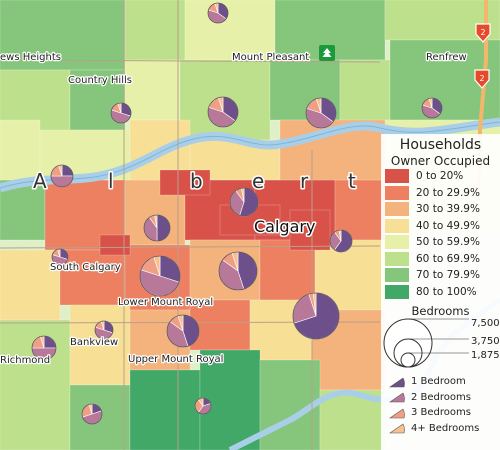 Image resolution: width=500 pixels, height=450 pixels. Describe the element at coordinates (196, 181) in the screenshot. I see `province-letter: b` at that location.